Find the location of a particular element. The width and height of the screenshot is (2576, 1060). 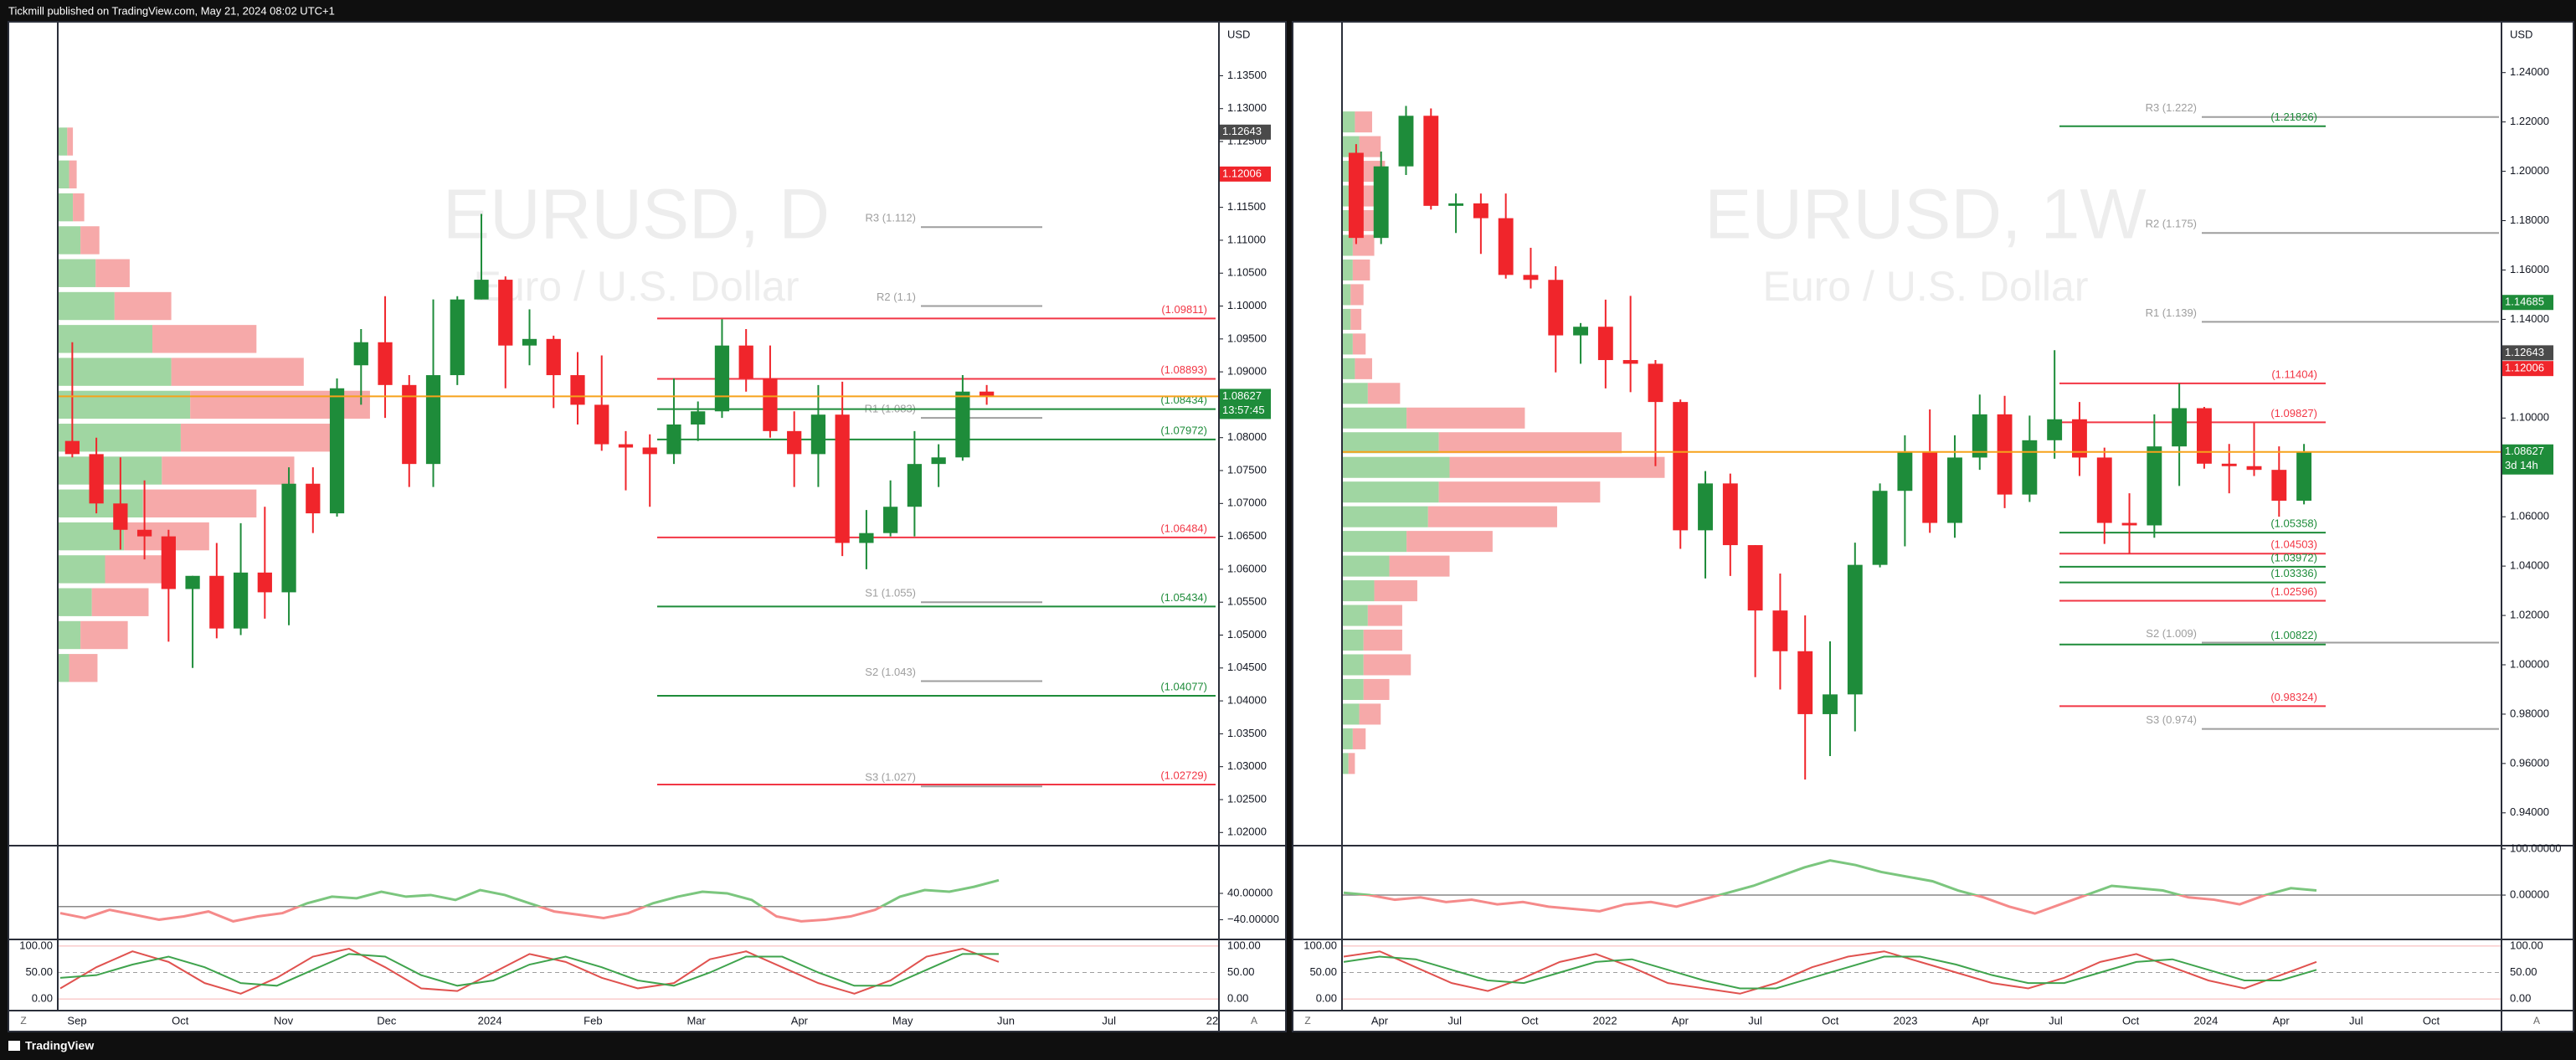

y-tick-label: 1.18000 is located at coordinates (2529, 220).